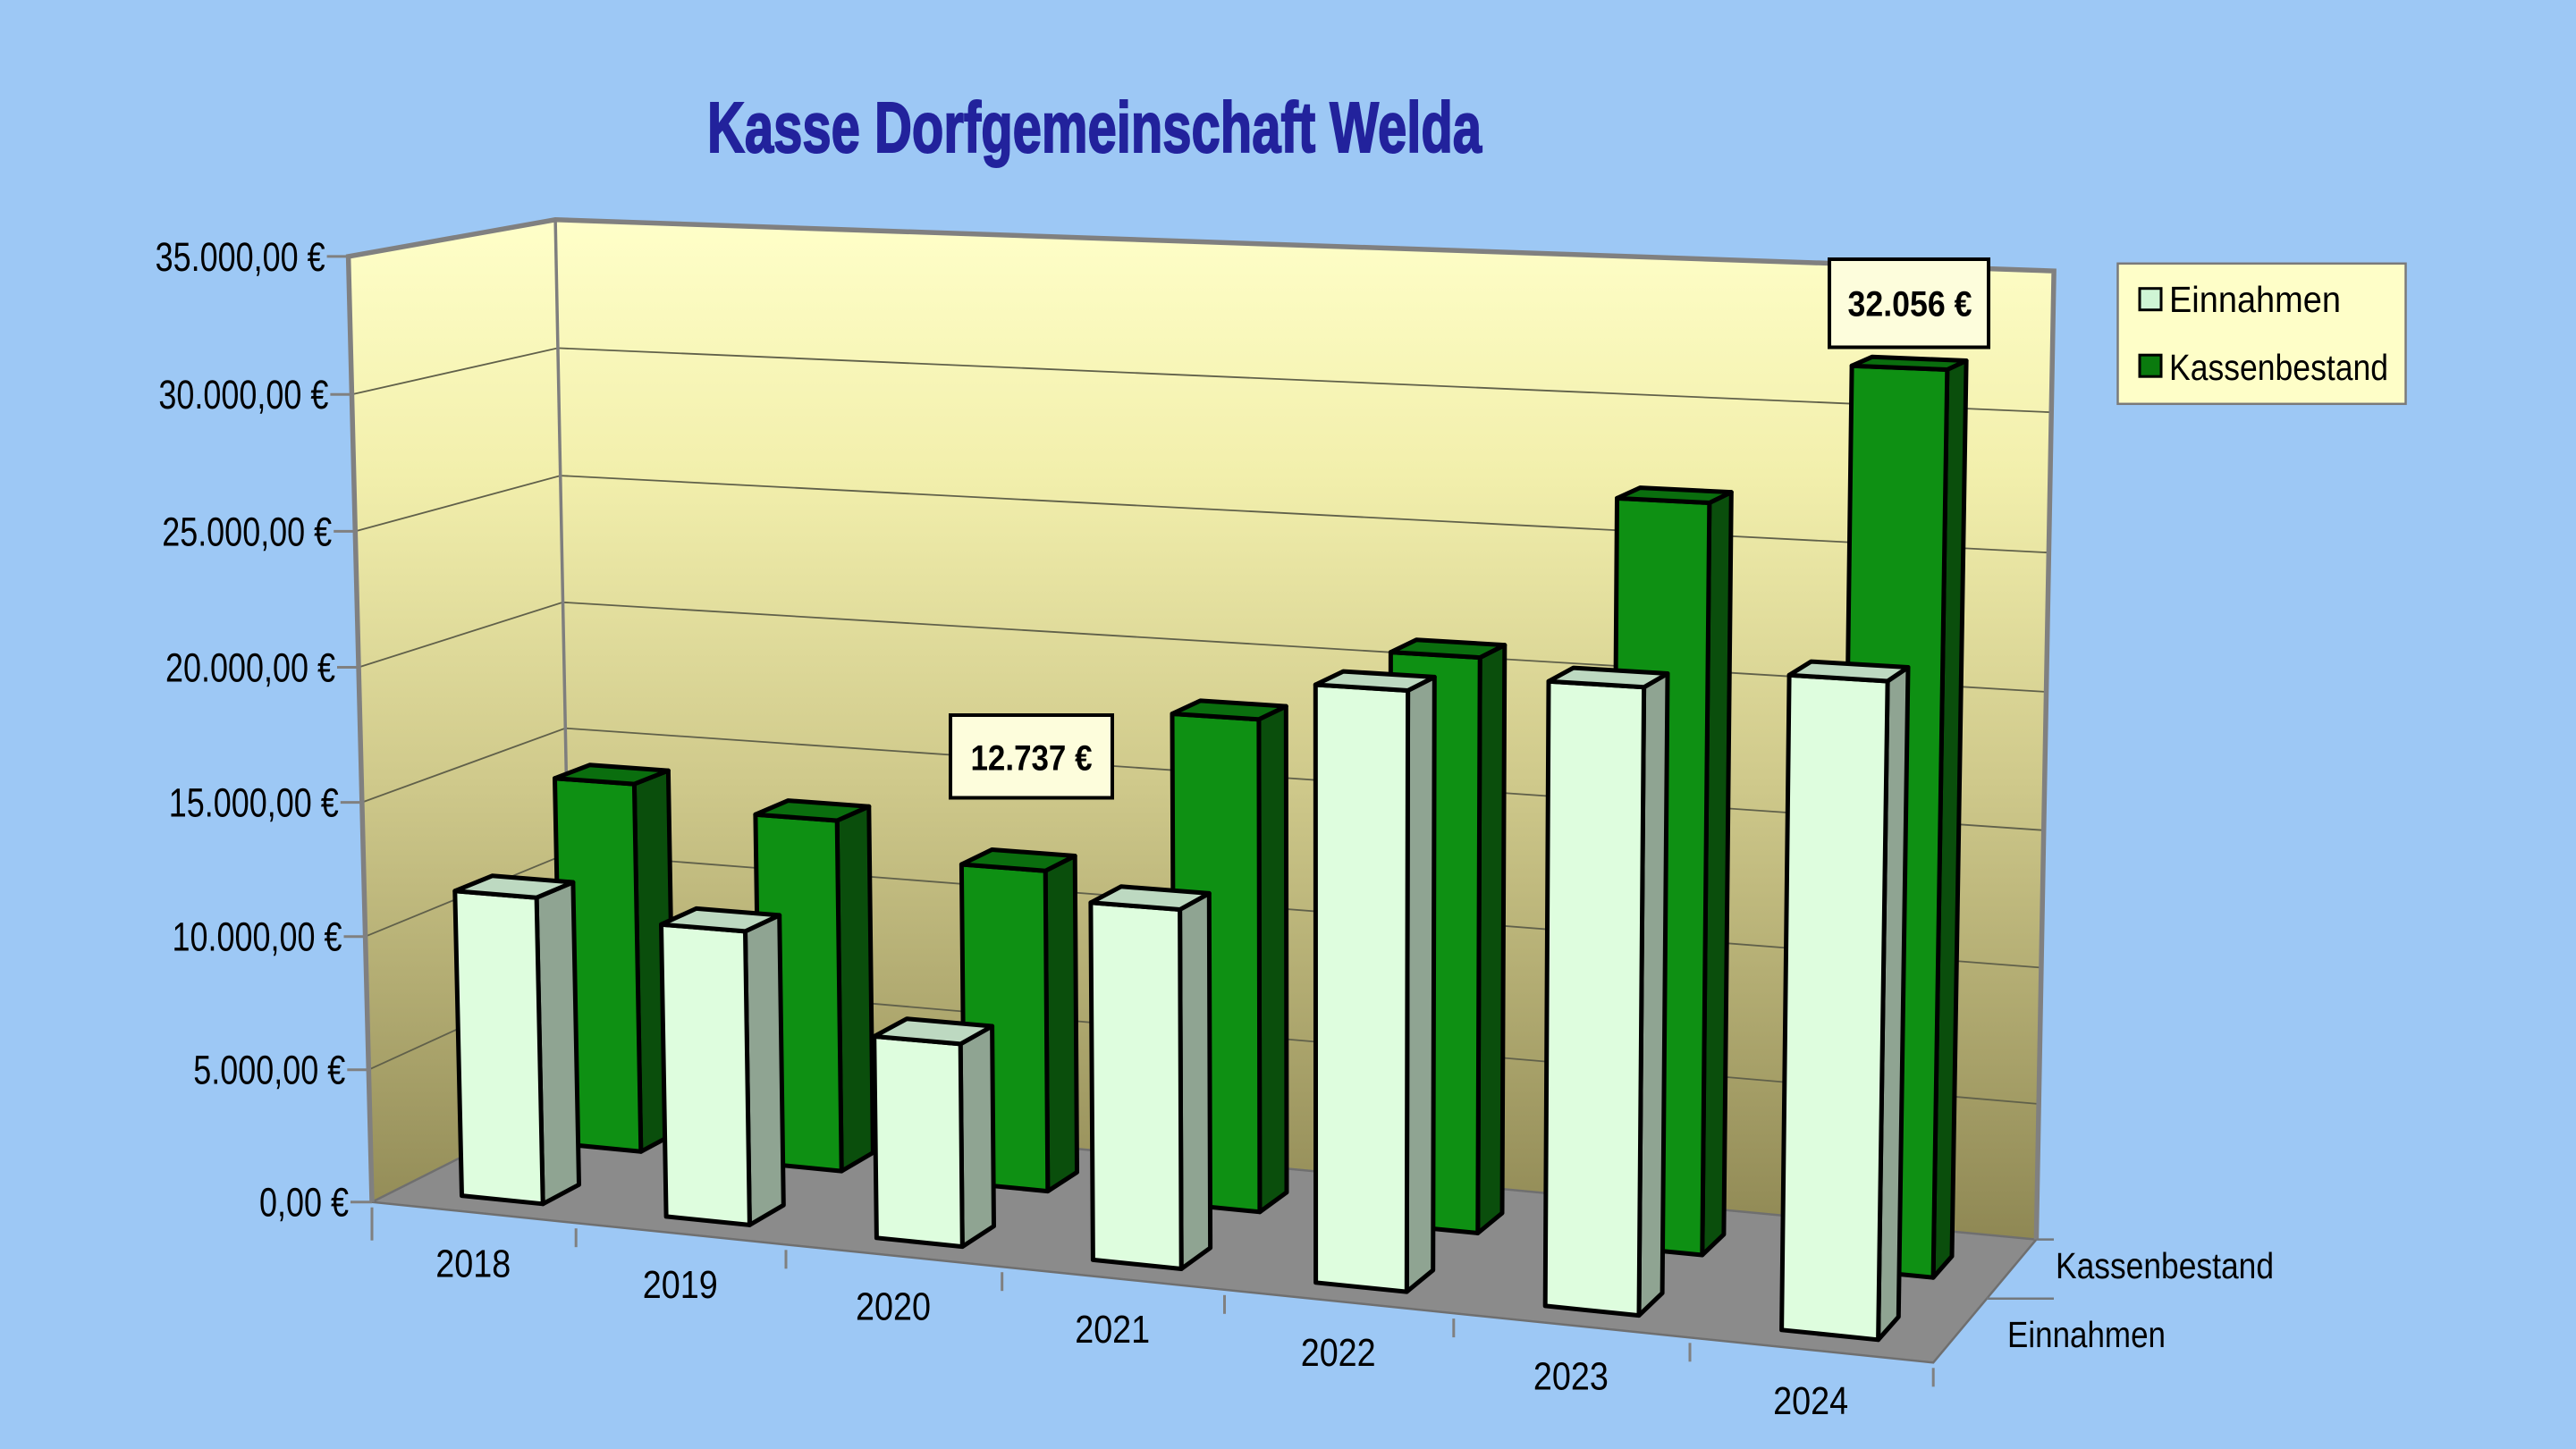 The width and height of the screenshot is (2576, 1449). I want to click on svg-text: 15.000,00 €, so click(254, 803).